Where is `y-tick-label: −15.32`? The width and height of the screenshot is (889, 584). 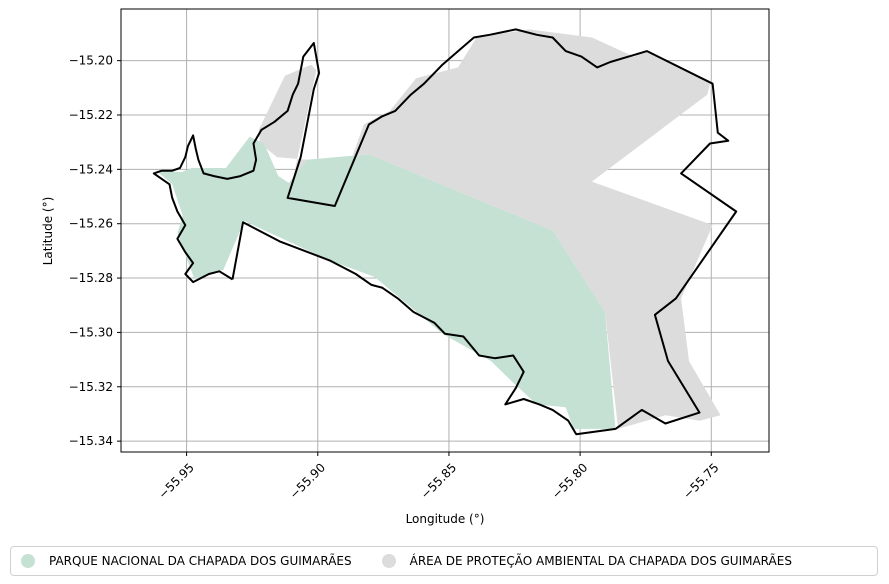
y-tick-label: −15.32 is located at coordinates (91, 387).